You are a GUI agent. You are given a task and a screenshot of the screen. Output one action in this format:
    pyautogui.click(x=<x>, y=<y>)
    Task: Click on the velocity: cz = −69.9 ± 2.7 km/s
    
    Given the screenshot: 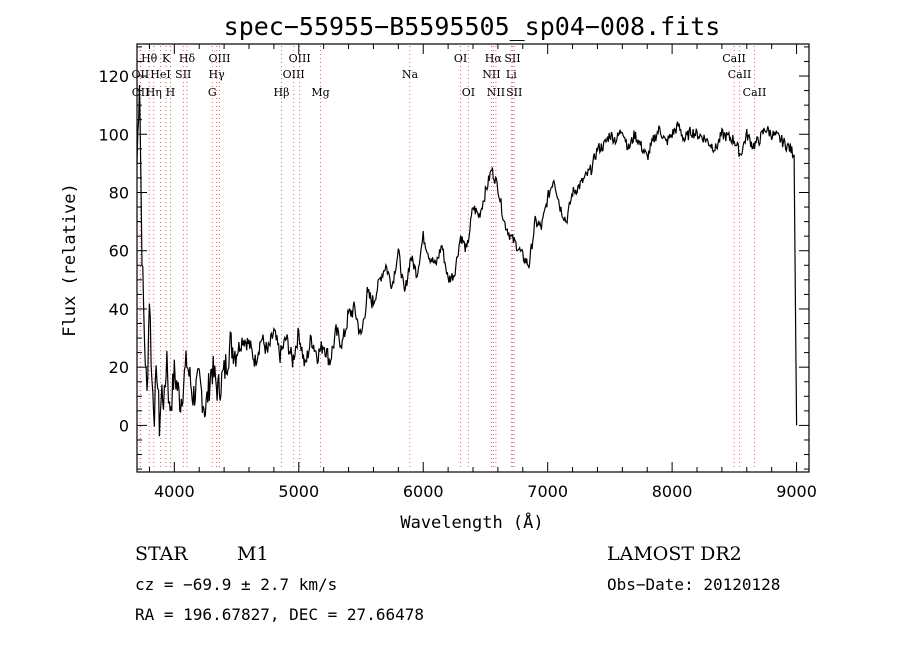 What is the action you would take?
    pyautogui.click(x=236, y=584)
    